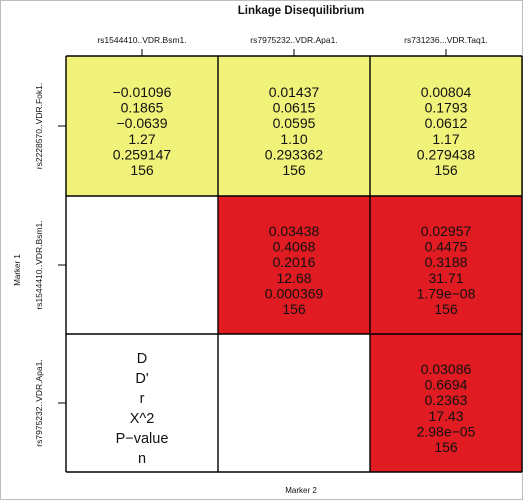 Image resolution: width=523 pixels, height=500 pixels. What do you see at coordinates (446, 431) in the screenshot?
I see `cell-value: 2.98e−05` at bounding box center [446, 431].